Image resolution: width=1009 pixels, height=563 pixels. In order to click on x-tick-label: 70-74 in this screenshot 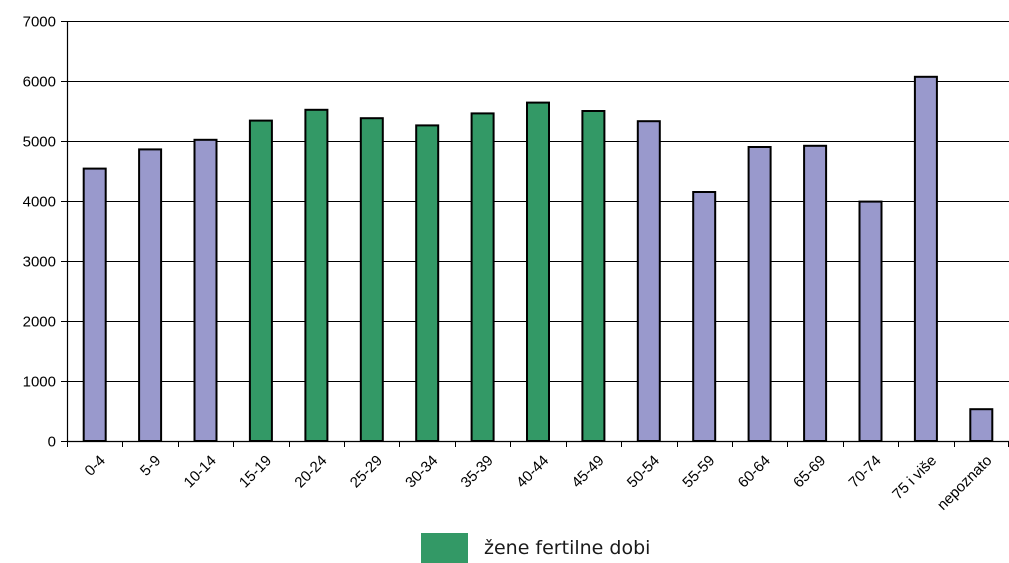, I will do `click(865, 471)`.